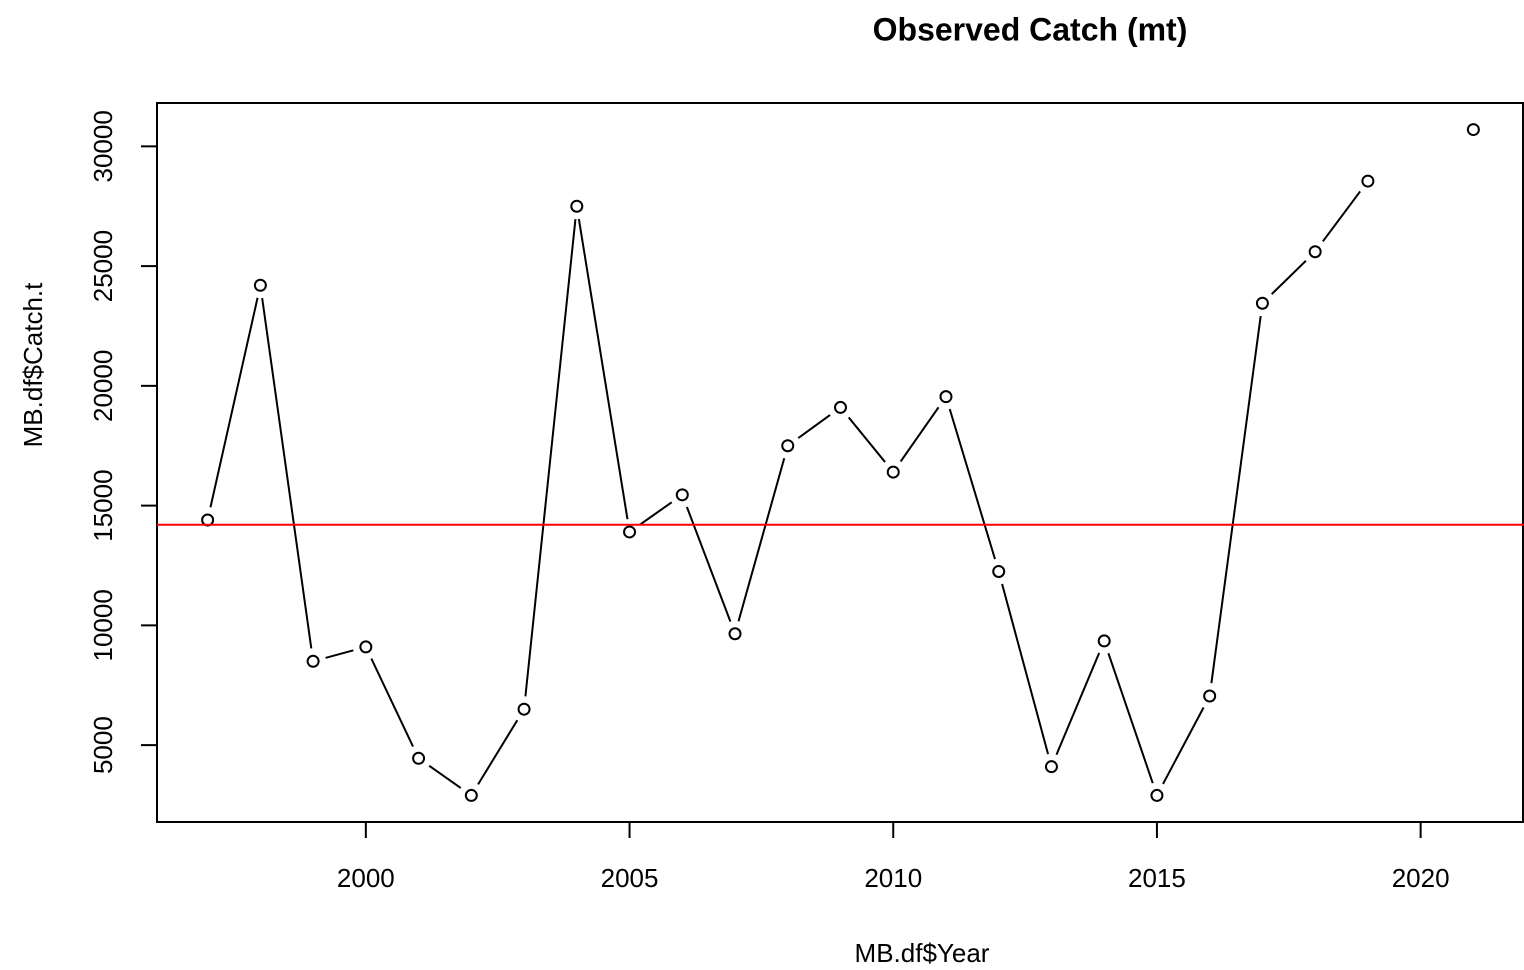 The height and width of the screenshot is (970, 1524). Describe the element at coordinates (103, 505) in the screenshot. I see `y-tick-label: 15000` at that location.